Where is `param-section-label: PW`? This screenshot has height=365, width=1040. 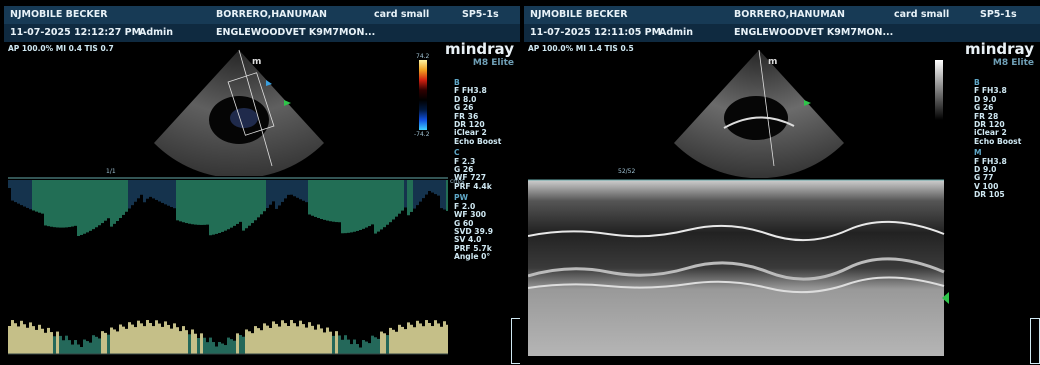
param-section-label: PW is located at coordinates (461, 198).